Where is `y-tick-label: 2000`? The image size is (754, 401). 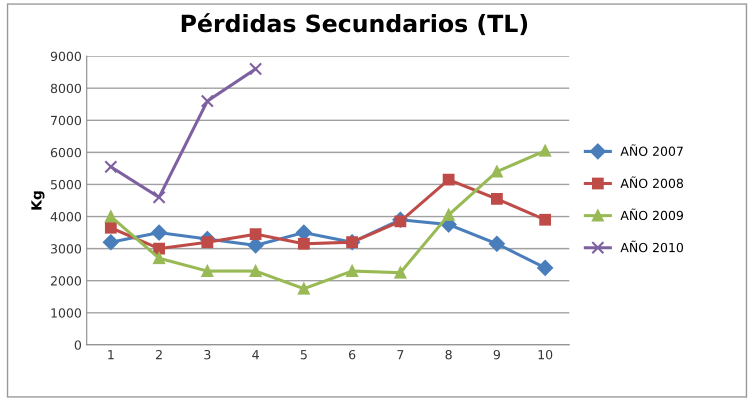 y-tick-label: 2000 is located at coordinates (66, 281).